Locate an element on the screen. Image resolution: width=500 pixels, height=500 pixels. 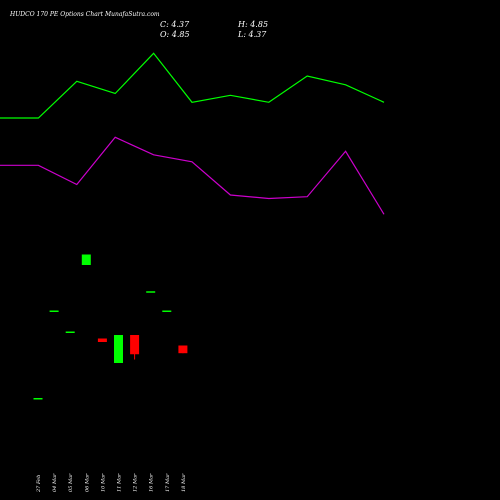
date-label: 04 Mar is located at coordinates (55, 482).